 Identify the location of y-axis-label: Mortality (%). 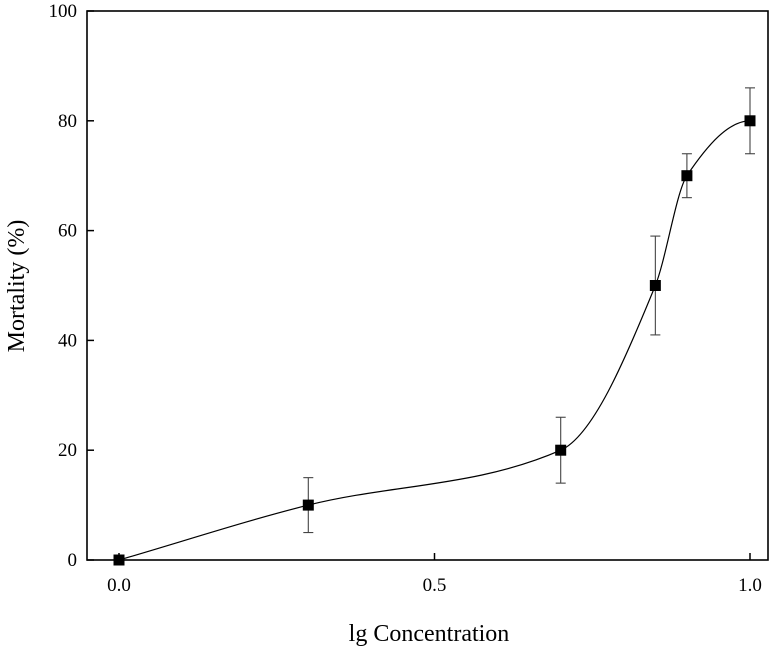
(17, 286).